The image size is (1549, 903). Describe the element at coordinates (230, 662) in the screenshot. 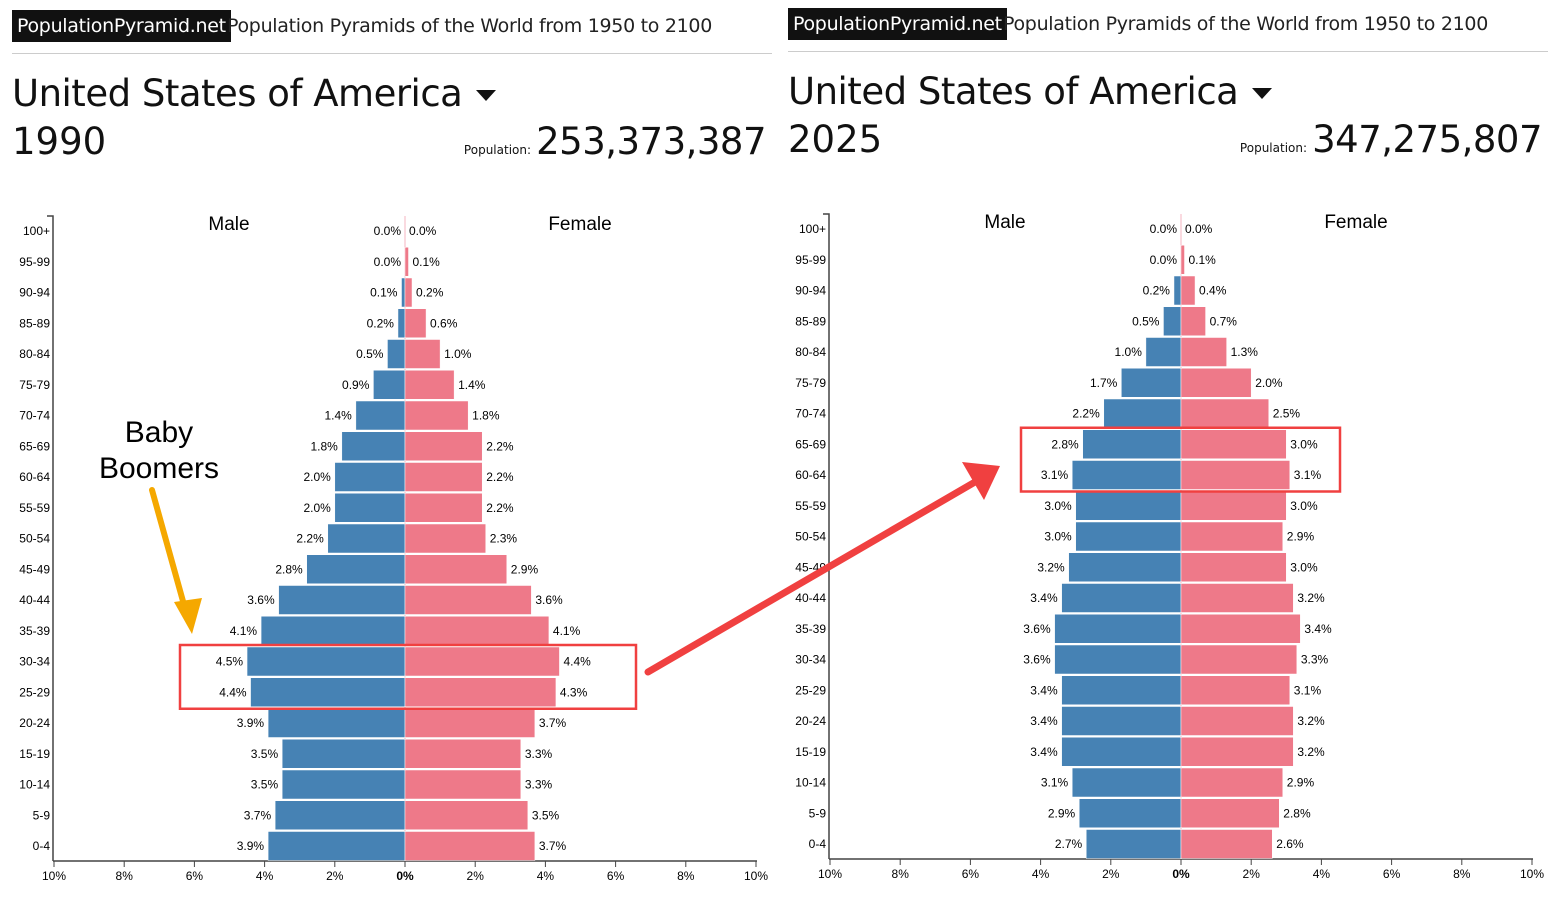

I see `male-value-label: 4.5%` at that location.